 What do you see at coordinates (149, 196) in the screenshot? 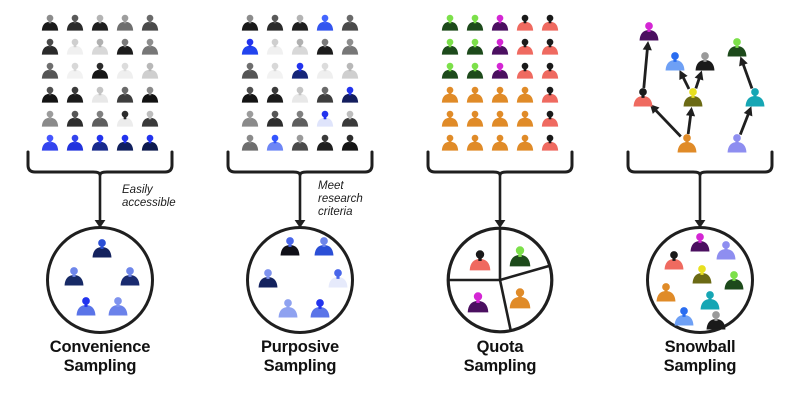
I see `annotation-convenience: Easily accessible` at bounding box center [149, 196].